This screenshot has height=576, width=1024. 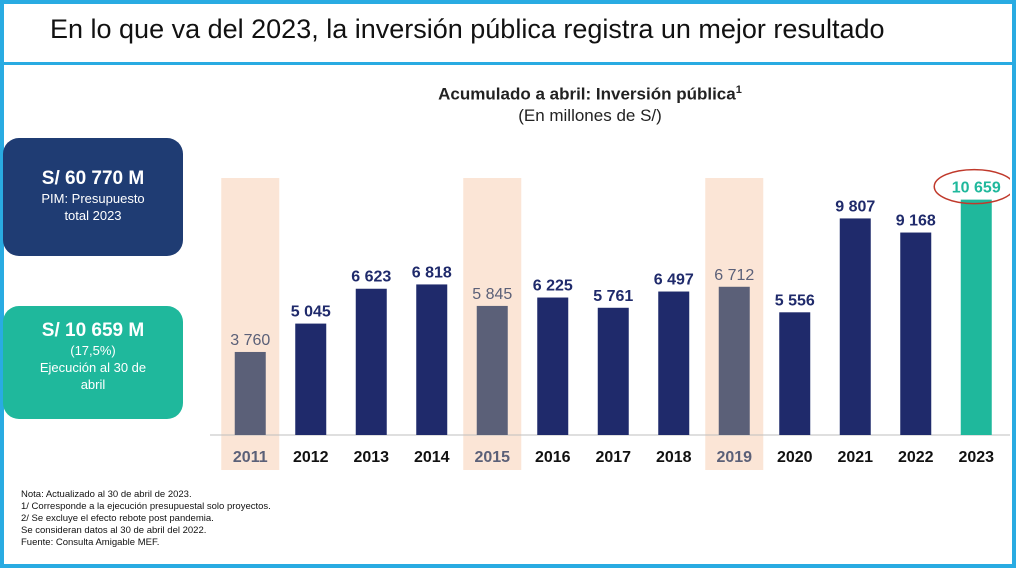 What do you see at coordinates (587, 94) in the screenshot?
I see `chart-title-text: Acumulado a abril: Inversión pública` at bounding box center [587, 94].